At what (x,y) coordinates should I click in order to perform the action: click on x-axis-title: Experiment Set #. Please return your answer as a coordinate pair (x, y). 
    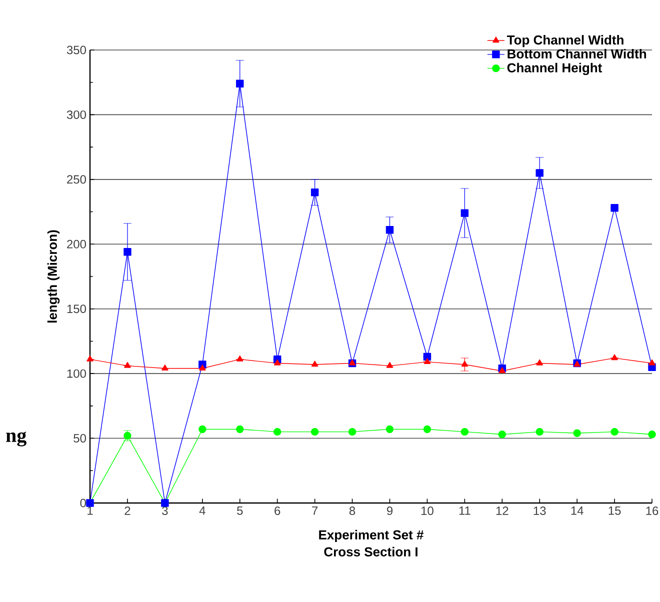
    Looking at the image, I should click on (371, 536).